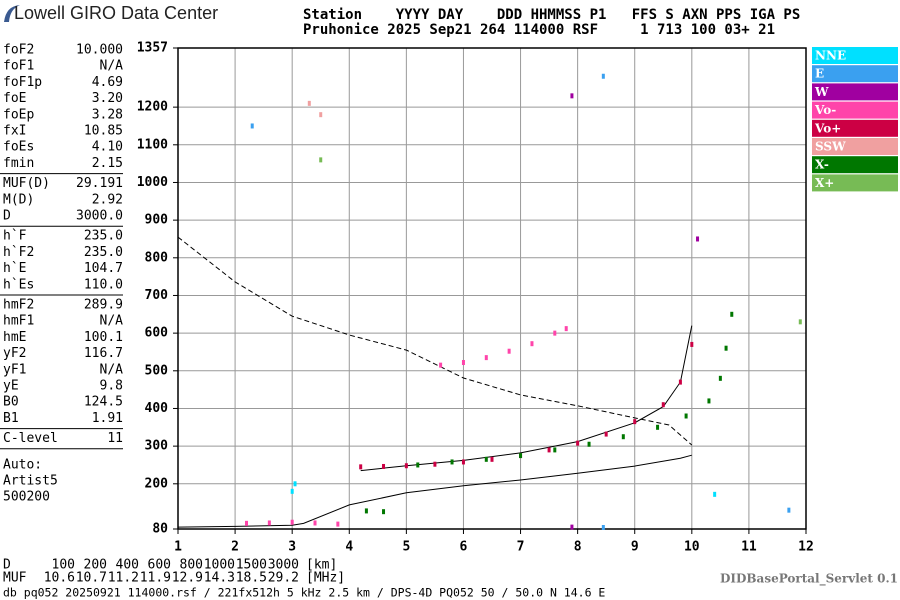  I want to click on x-tick-label: 2, so click(235, 547).